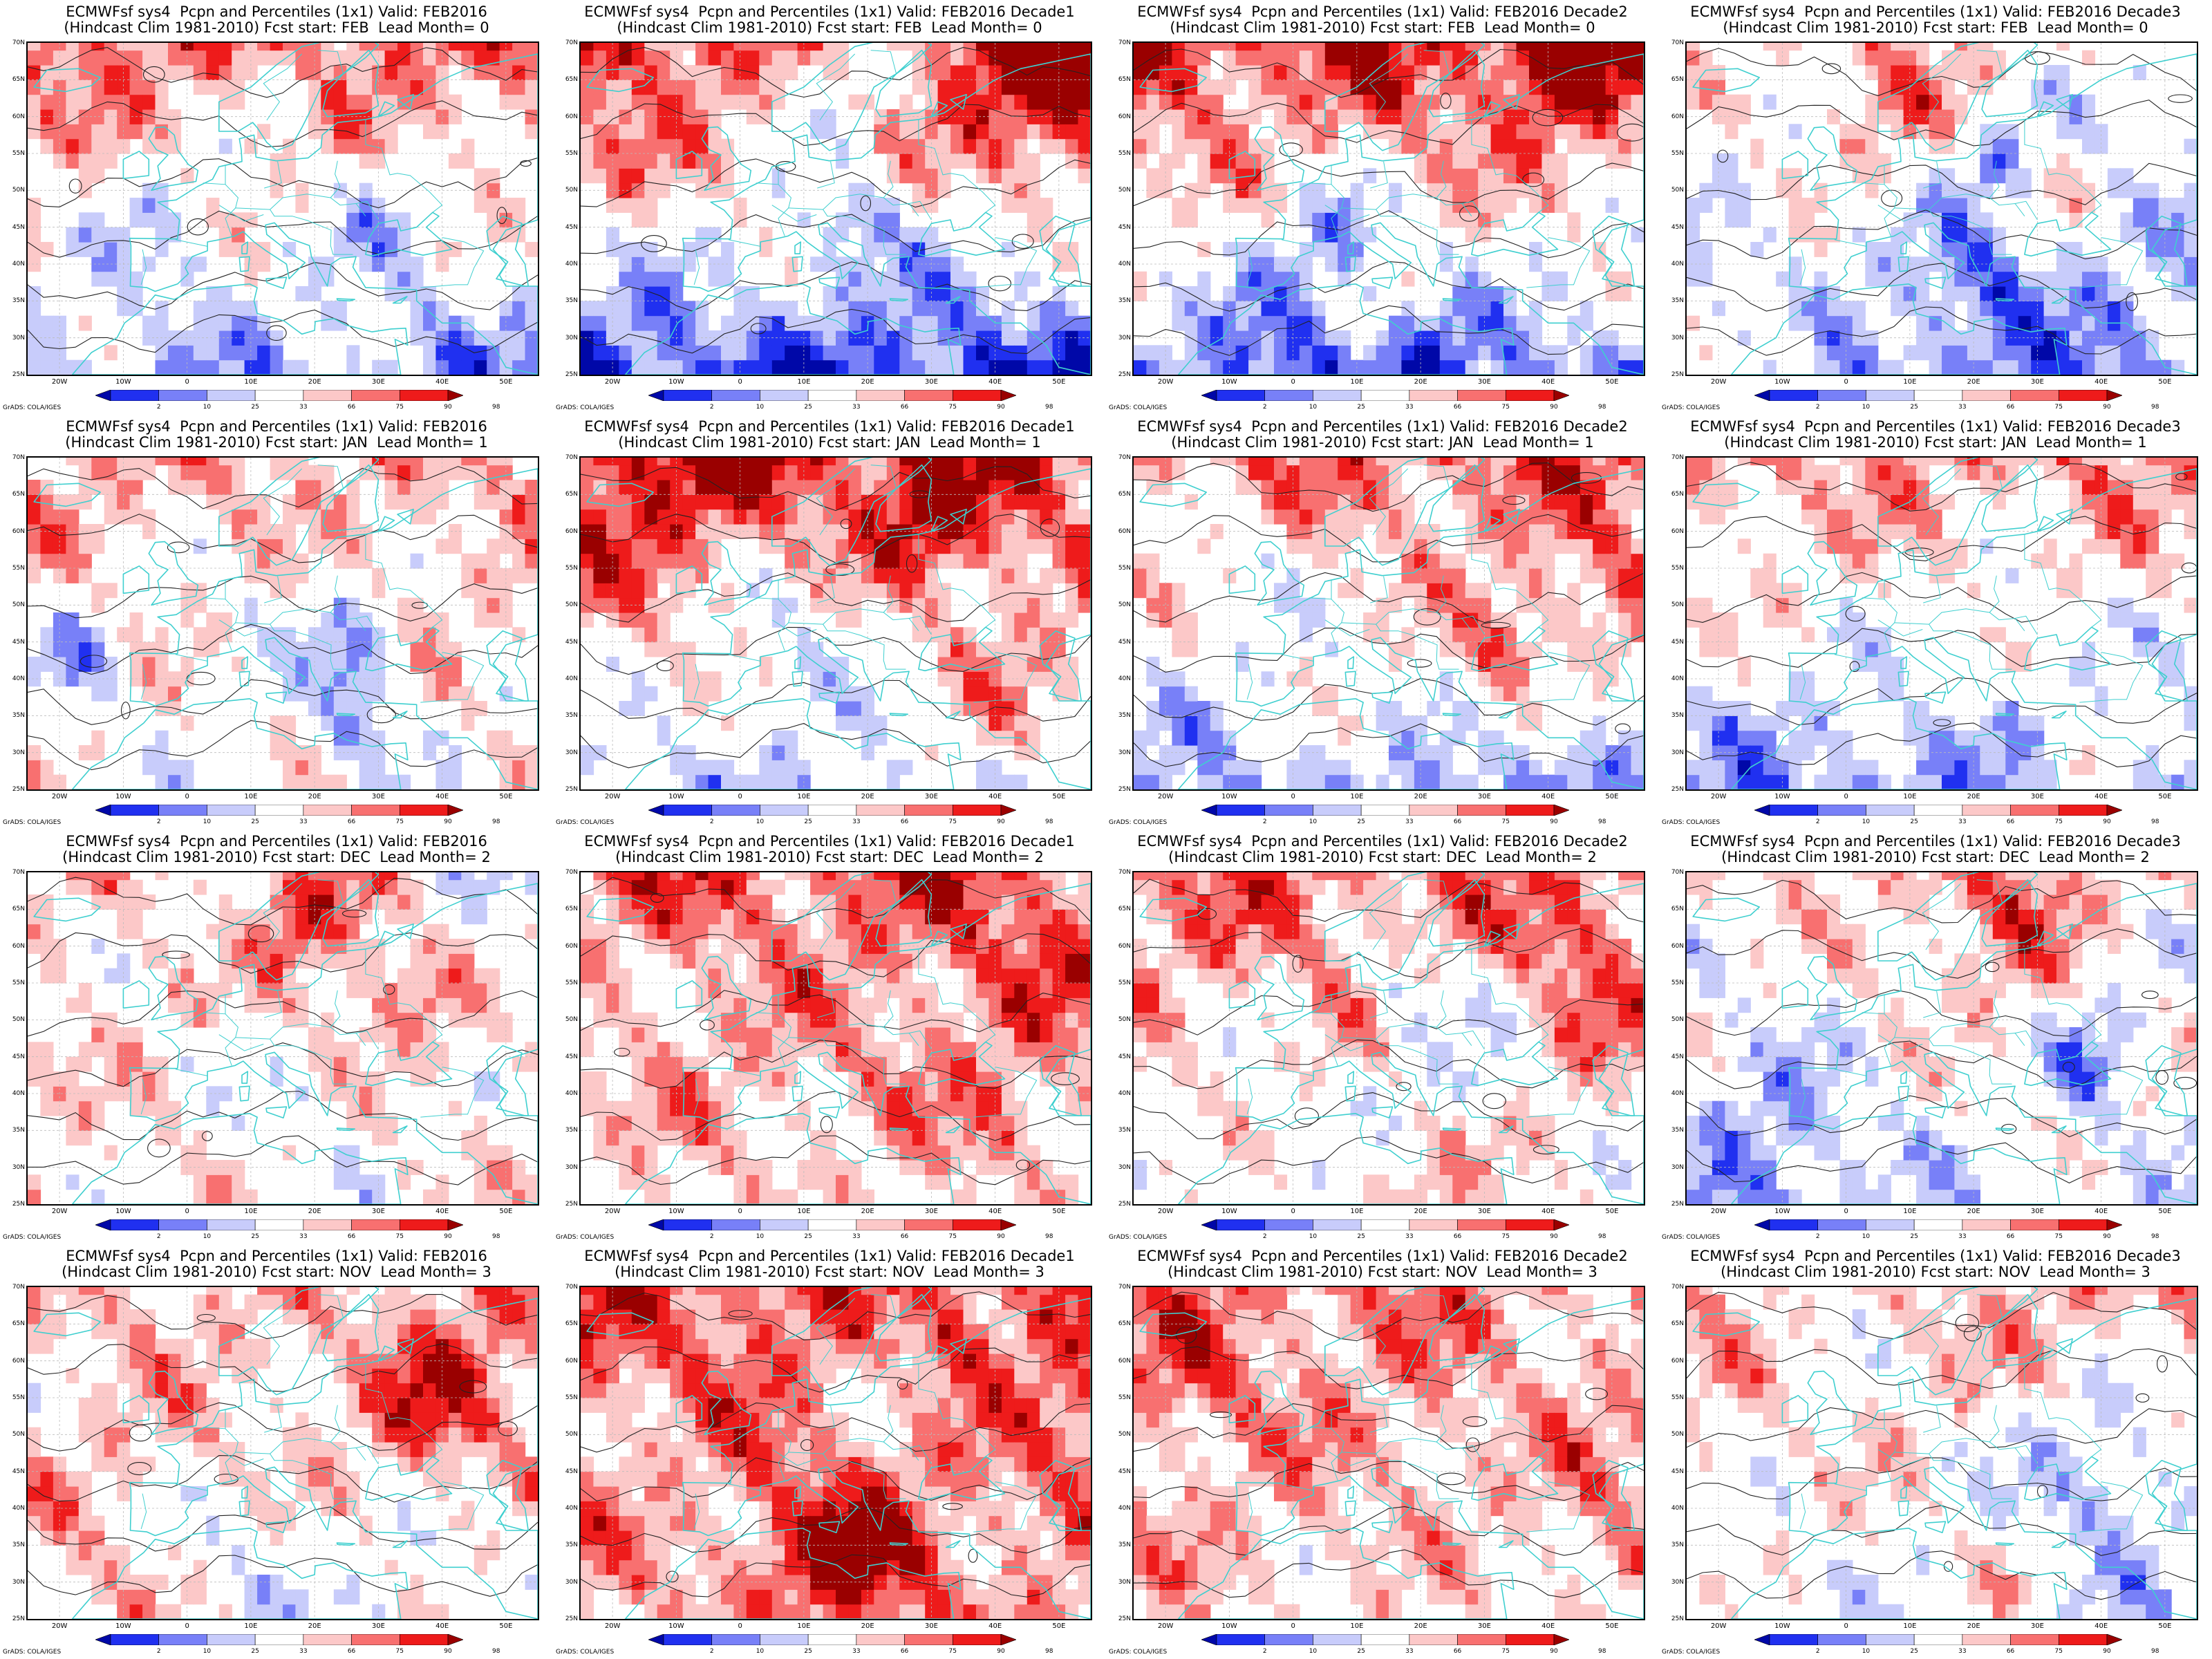  Describe the element at coordinates (804, 1211) in the screenshot. I see `lon-tick-label: 10E` at that location.